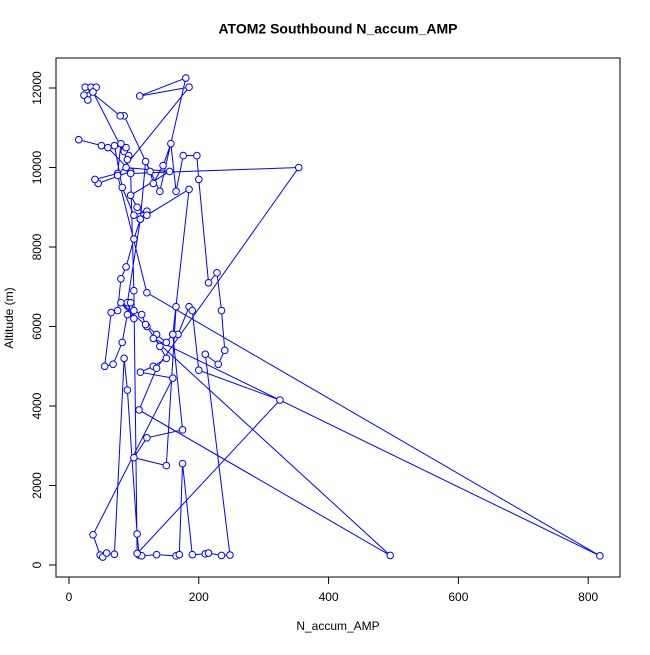 The width and height of the screenshot is (650, 655). I want to click on x-tick-label: 600, so click(458, 597).